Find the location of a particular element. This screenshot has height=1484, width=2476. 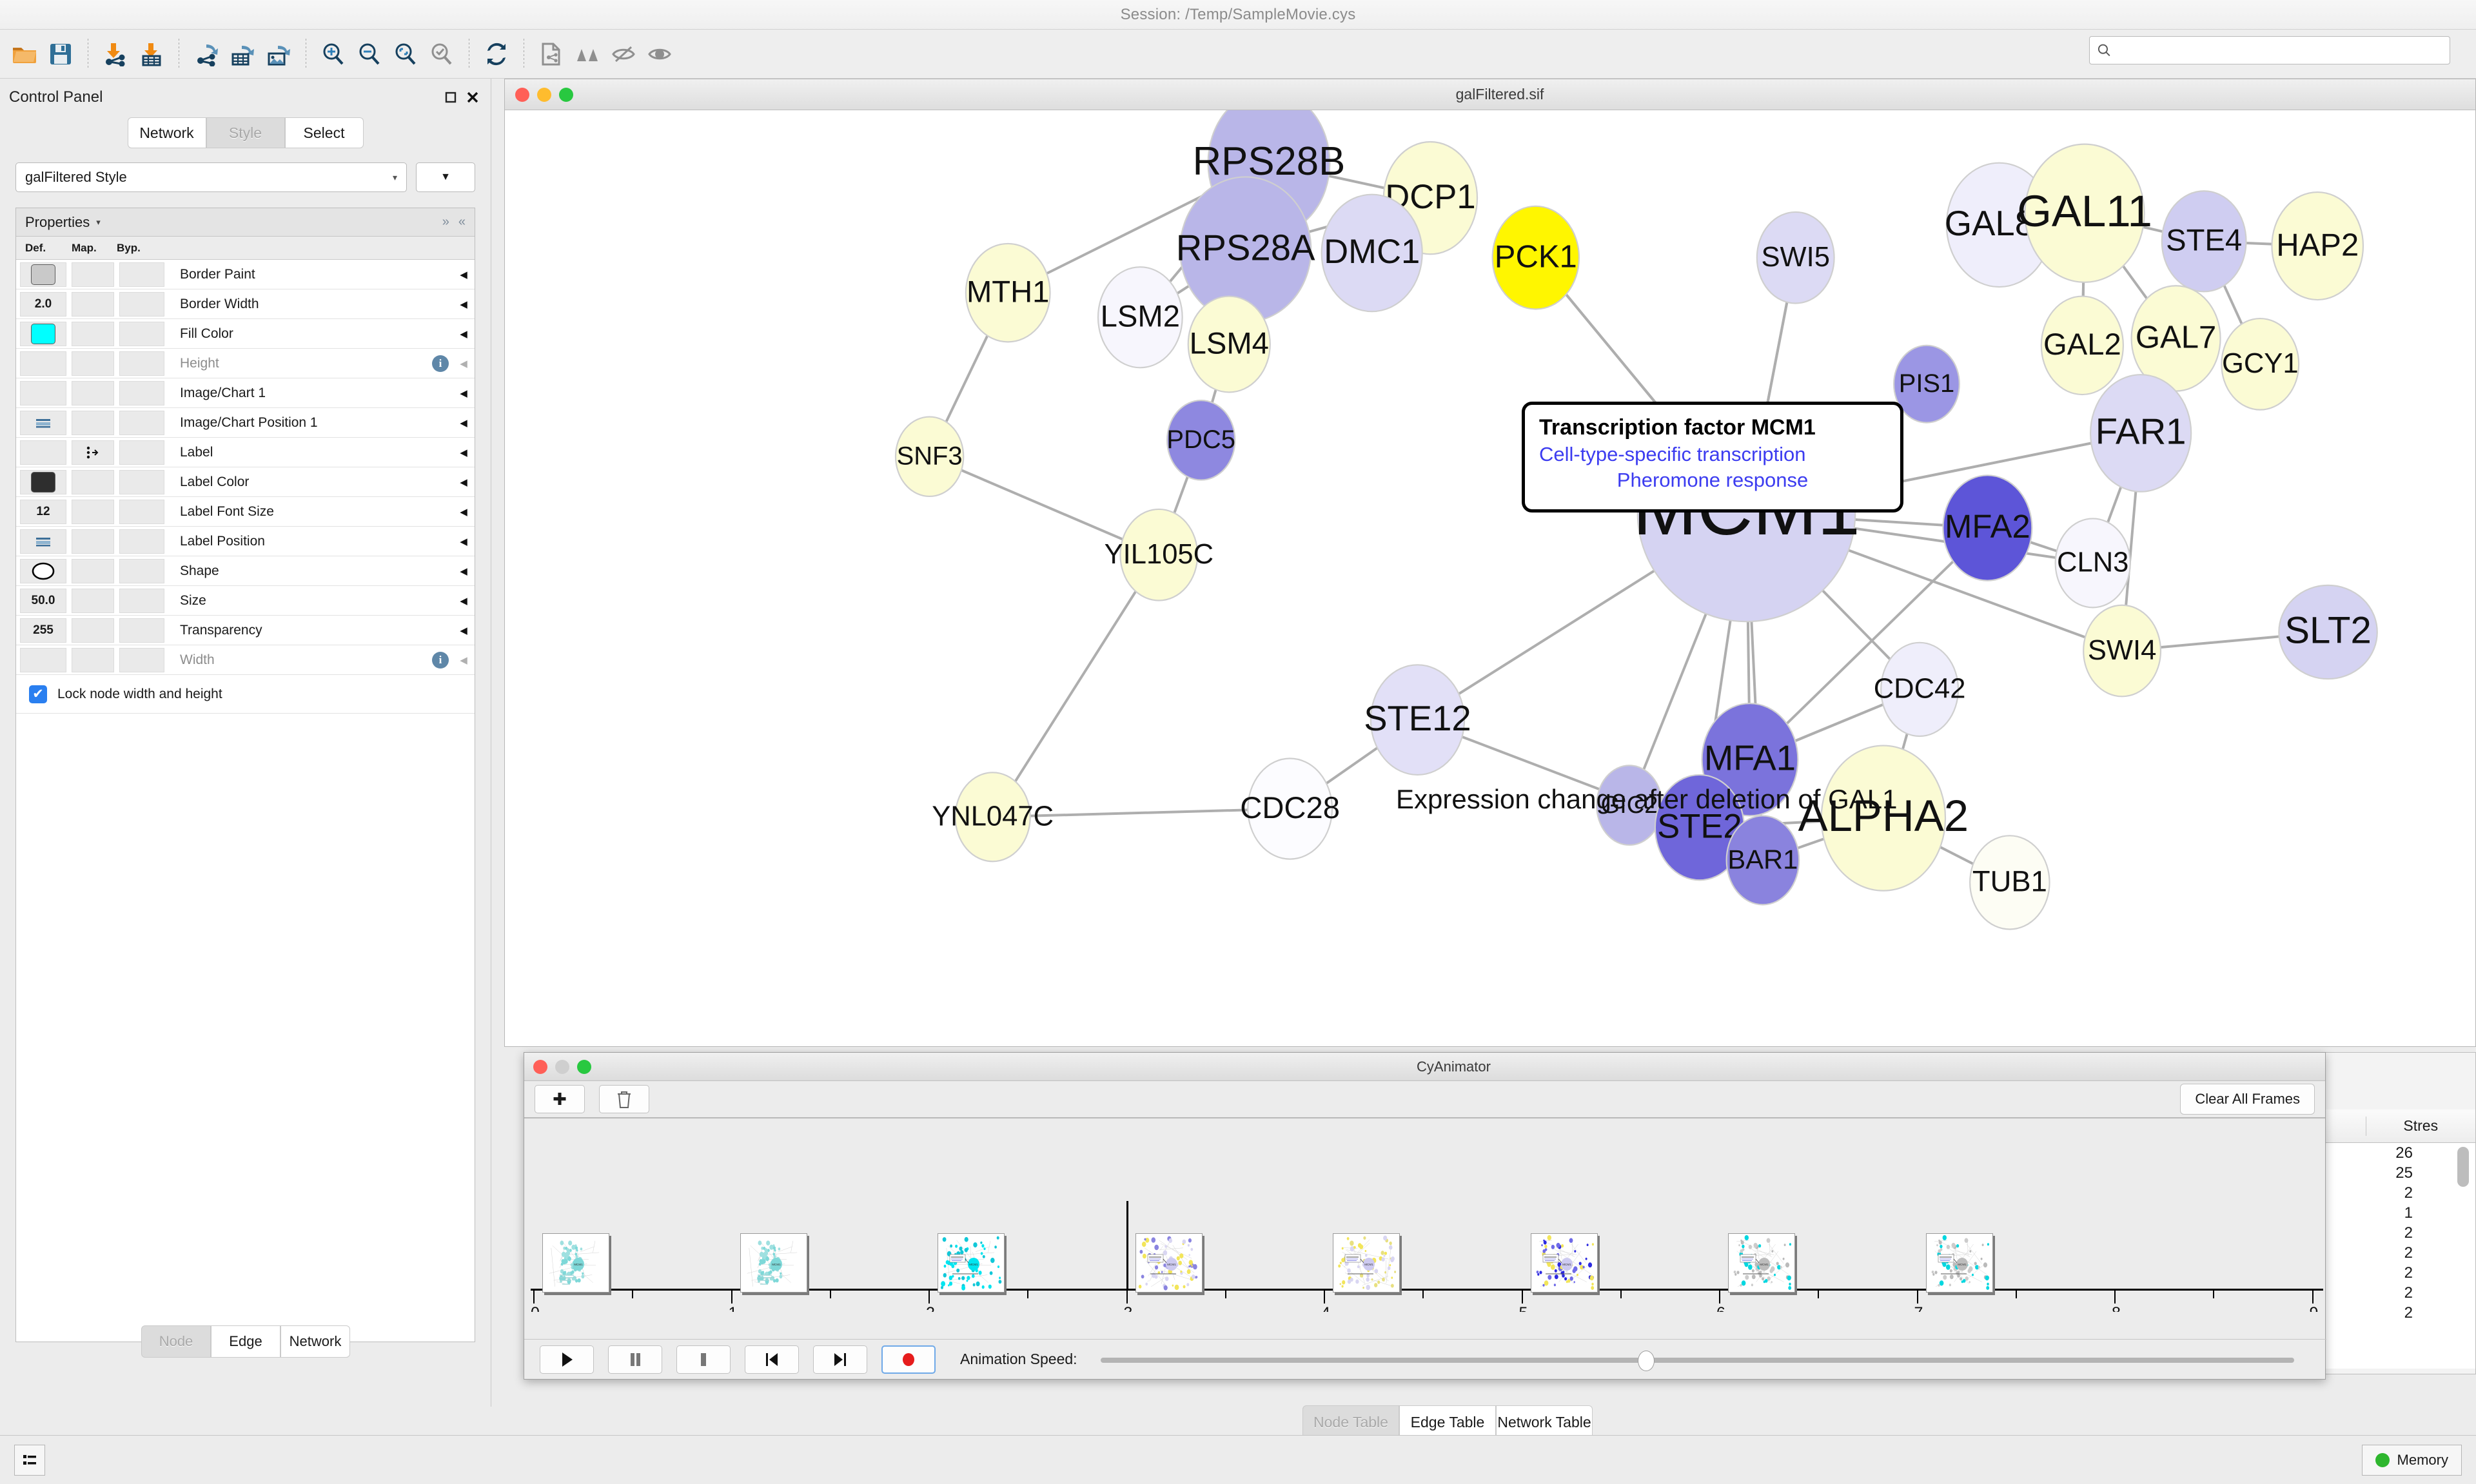

zoom-out-icon is located at coordinates (369, 54).